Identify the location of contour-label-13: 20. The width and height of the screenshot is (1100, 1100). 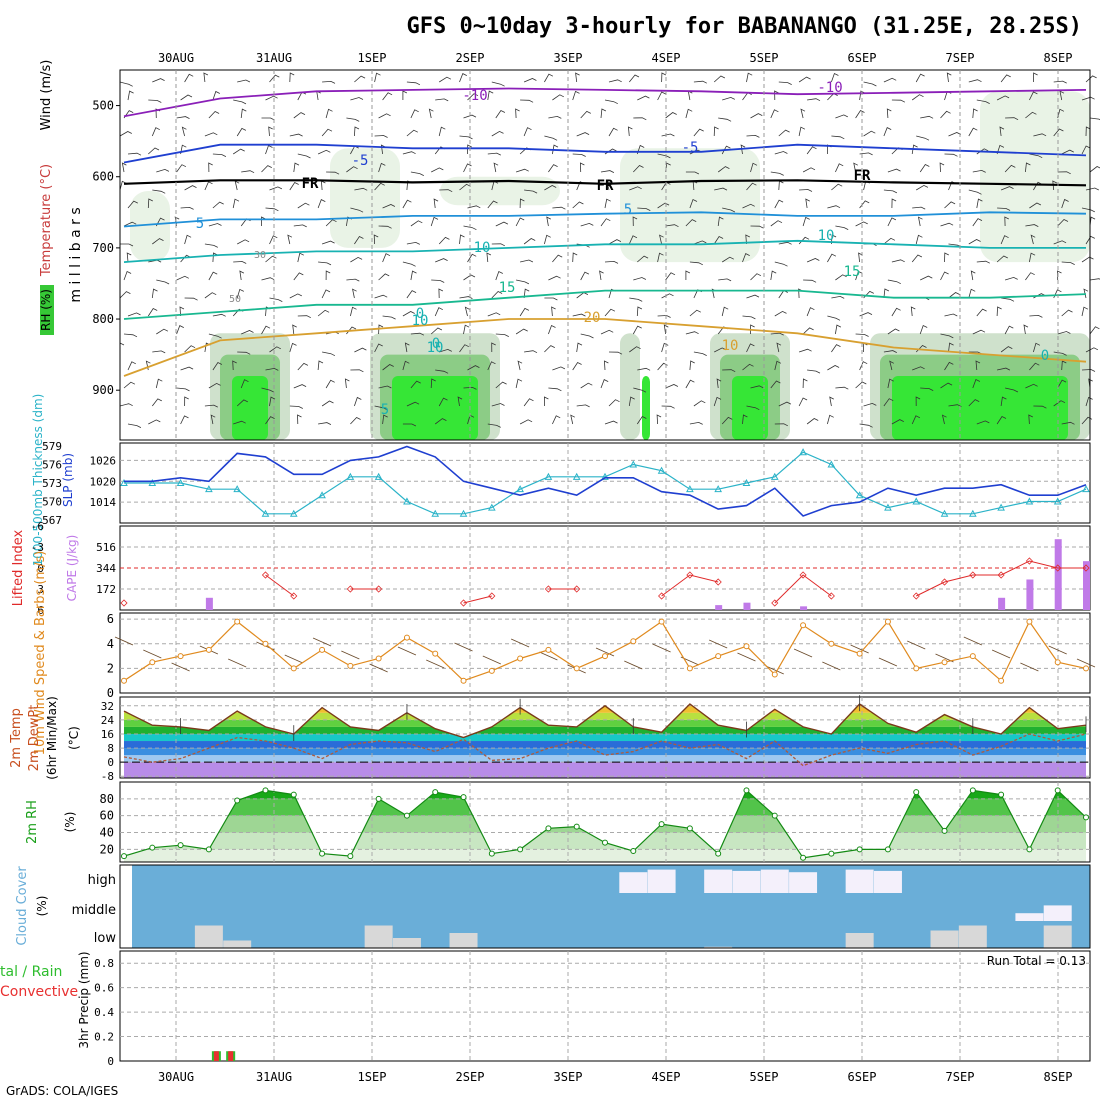
(592, 318).